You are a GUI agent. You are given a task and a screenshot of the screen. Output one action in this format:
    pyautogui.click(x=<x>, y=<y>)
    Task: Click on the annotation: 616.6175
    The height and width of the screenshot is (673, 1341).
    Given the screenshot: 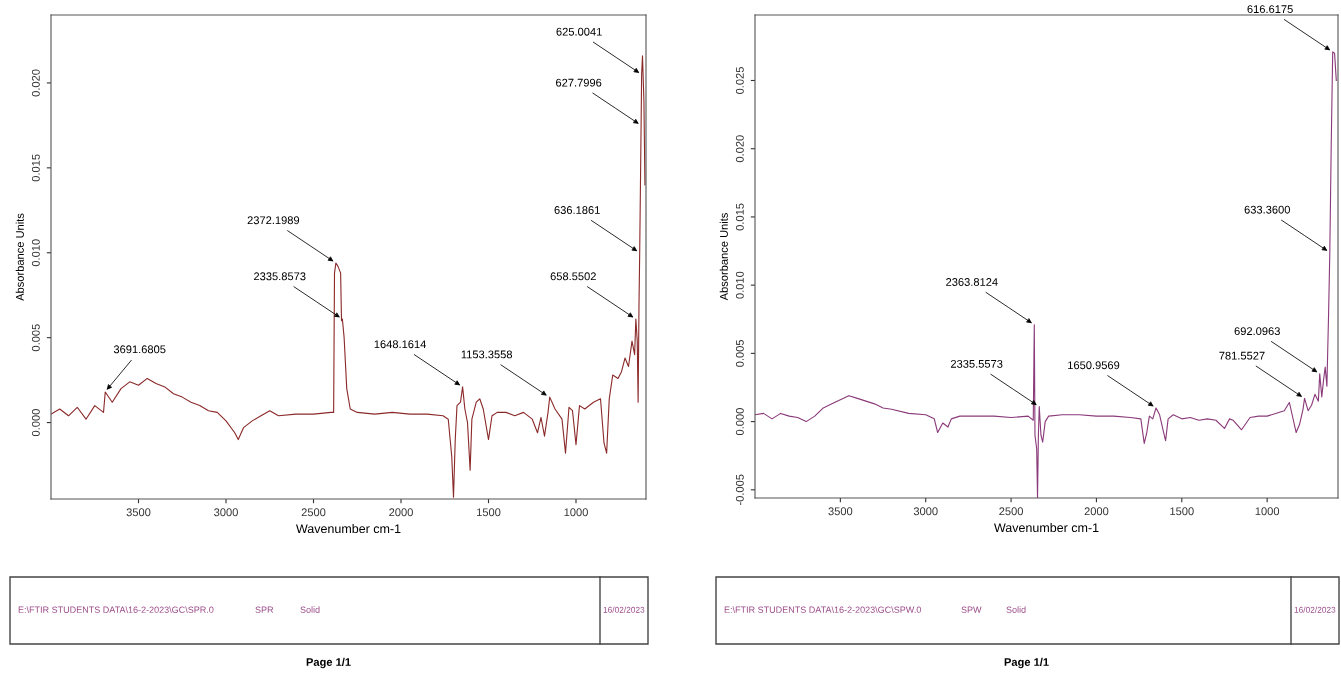 What is the action you would take?
    pyautogui.click(x=1270, y=9)
    